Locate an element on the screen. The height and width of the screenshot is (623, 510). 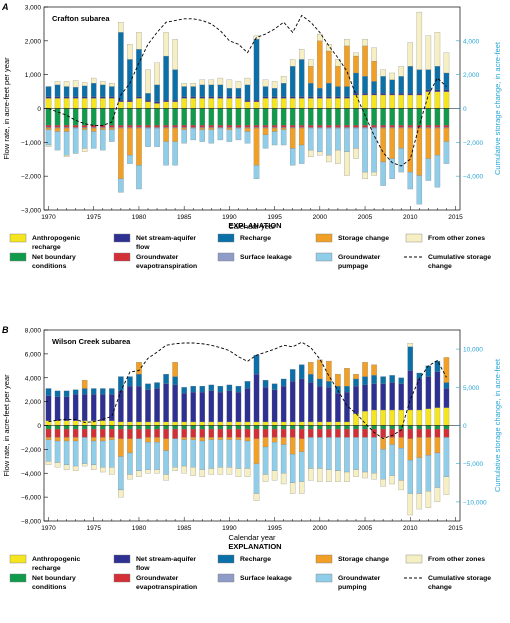
bar-other_zones-neg-1996 is located at coordinates (283, 479).